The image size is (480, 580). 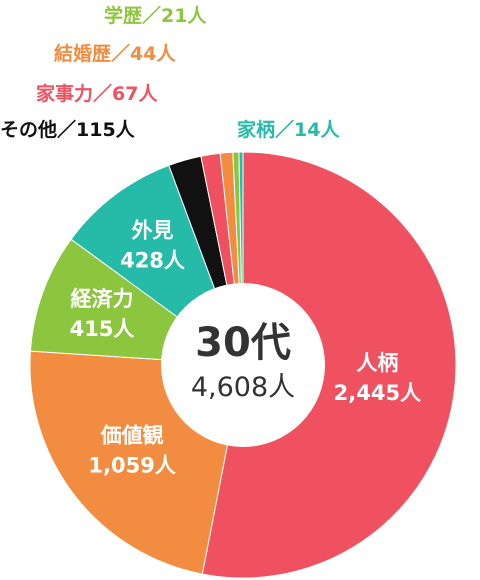 I want to click on center-title: 30代, so click(x=243, y=343).